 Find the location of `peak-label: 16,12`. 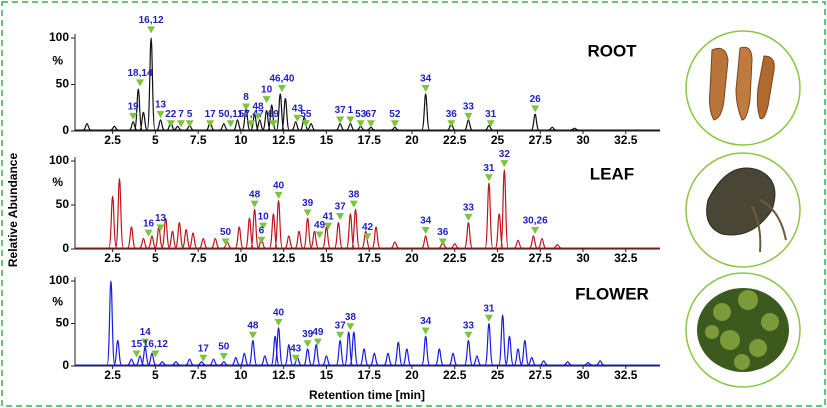

peak-label: 16,12 is located at coordinates (155, 344).